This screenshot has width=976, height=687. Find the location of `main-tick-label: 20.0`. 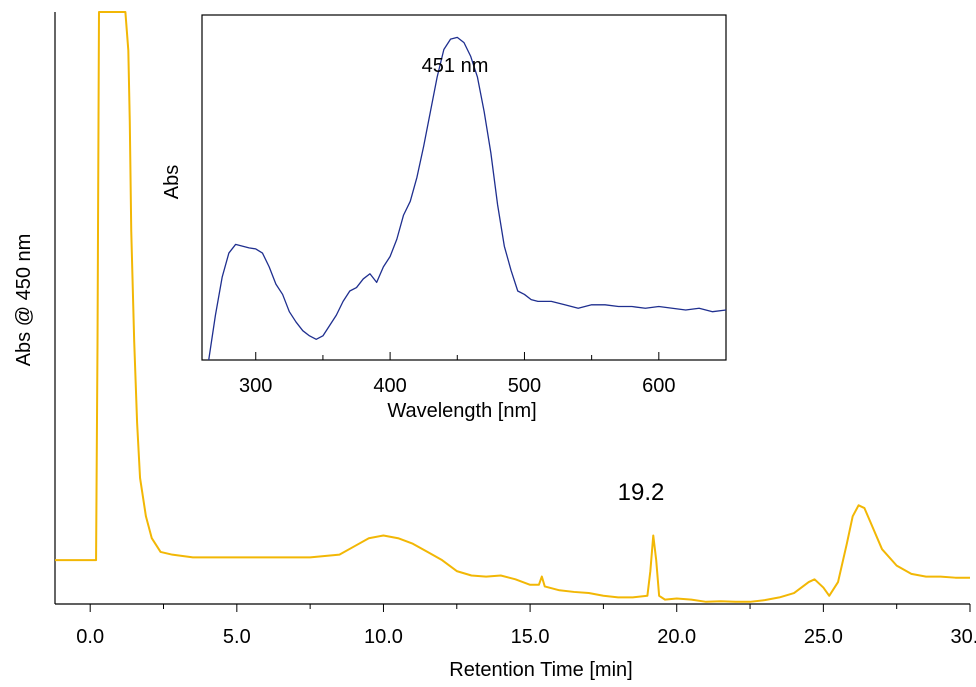

main-tick-label: 20.0 is located at coordinates (676, 637).